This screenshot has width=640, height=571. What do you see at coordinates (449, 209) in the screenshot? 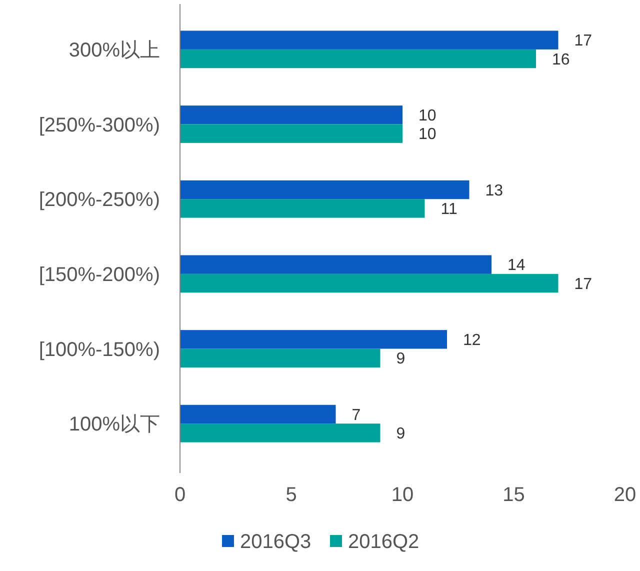
I see `data-label: 11` at bounding box center [449, 209].